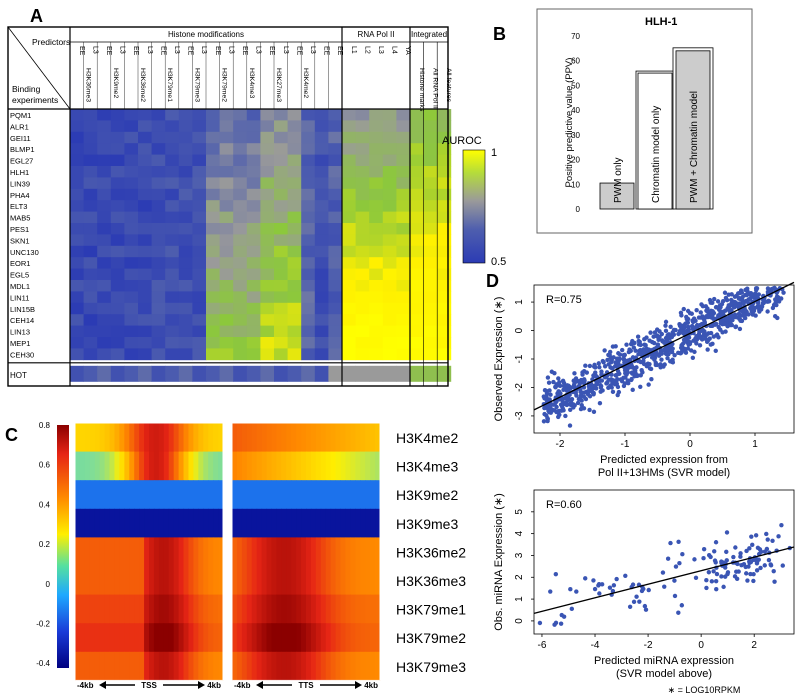 The width and height of the screenshot is (800, 699). I want to click on stage-label: YA, so click(407, 50).